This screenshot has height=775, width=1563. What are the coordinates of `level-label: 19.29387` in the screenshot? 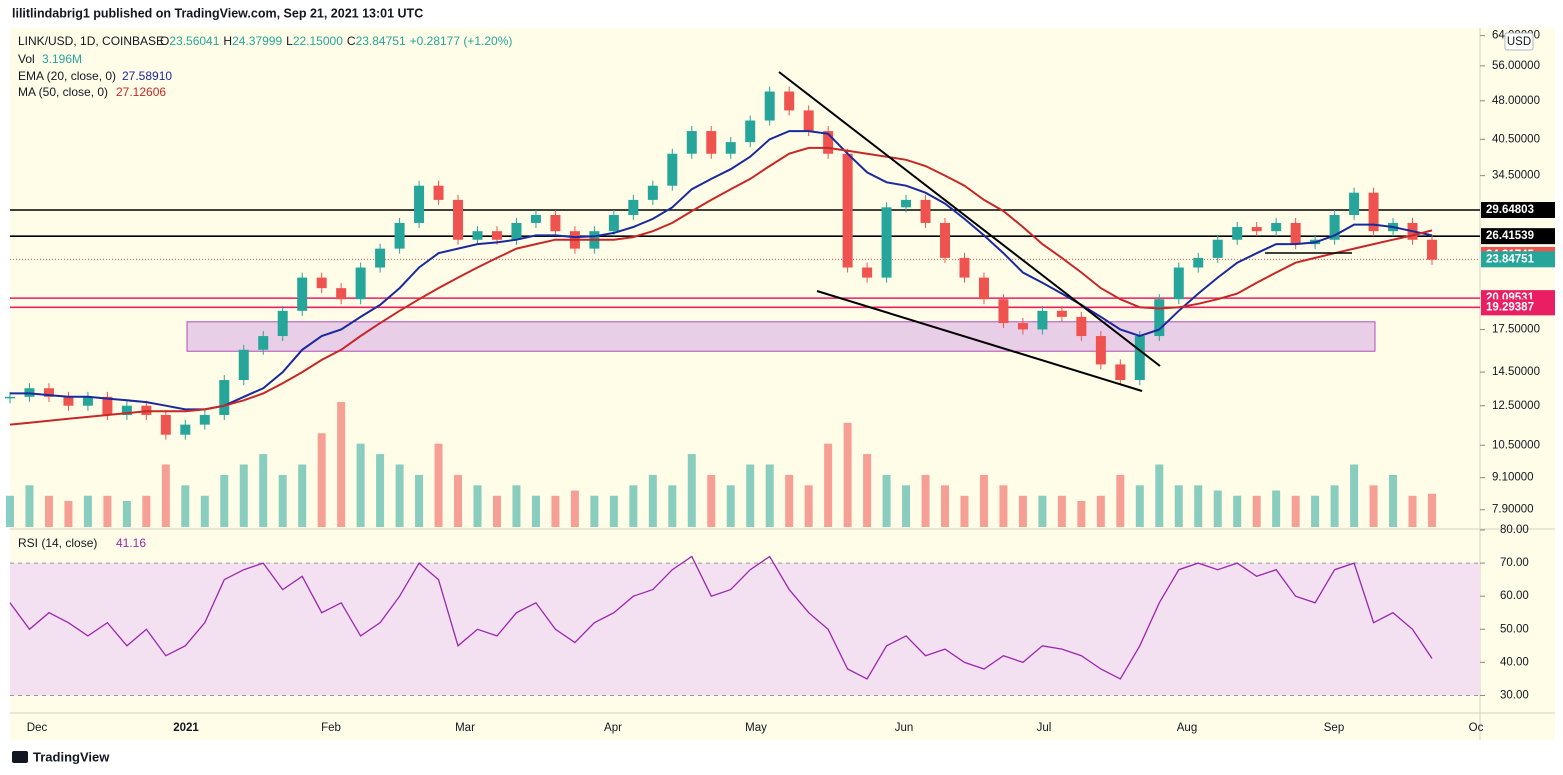 It's located at (1510, 307).